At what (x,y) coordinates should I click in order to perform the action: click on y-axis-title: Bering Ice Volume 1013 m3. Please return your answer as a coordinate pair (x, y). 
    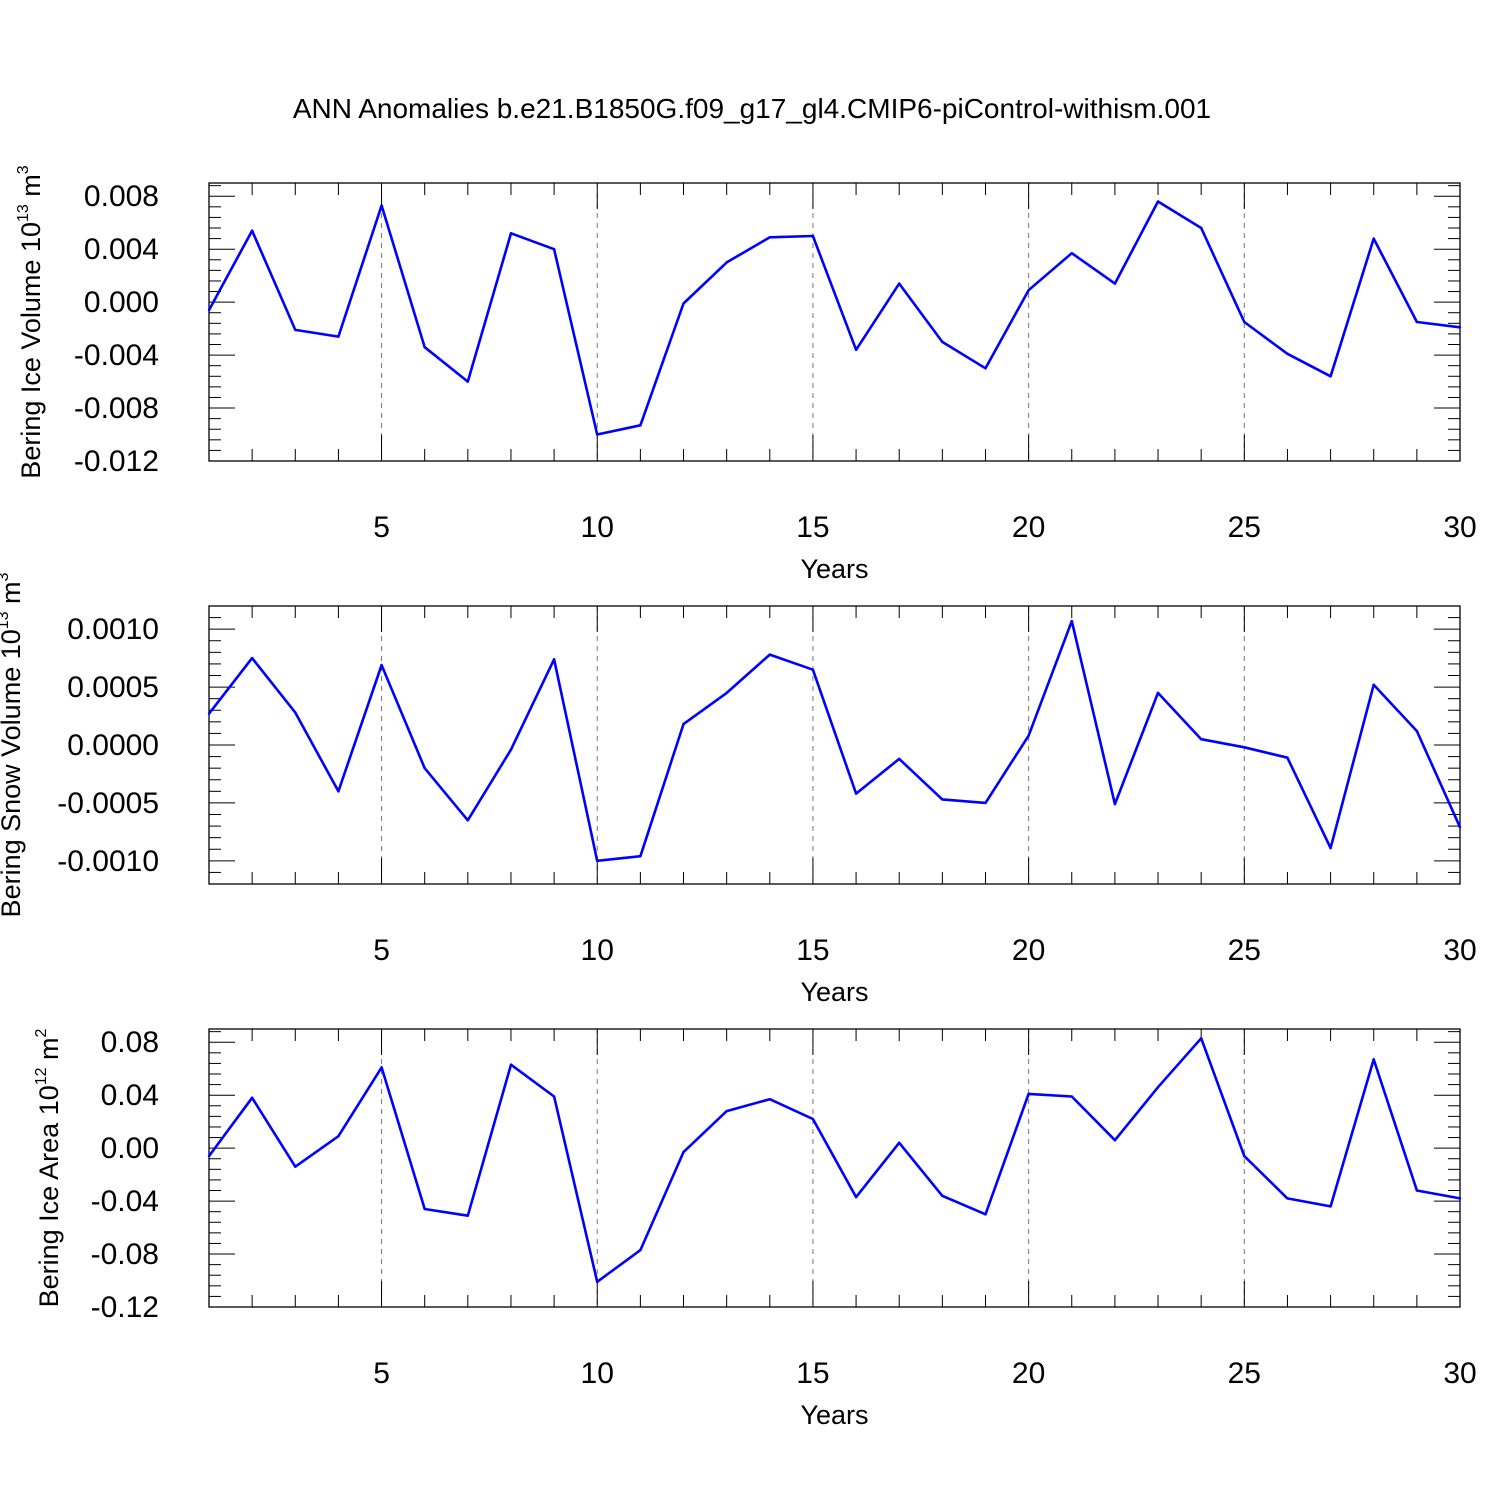
    Looking at the image, I should click on (30, 321).